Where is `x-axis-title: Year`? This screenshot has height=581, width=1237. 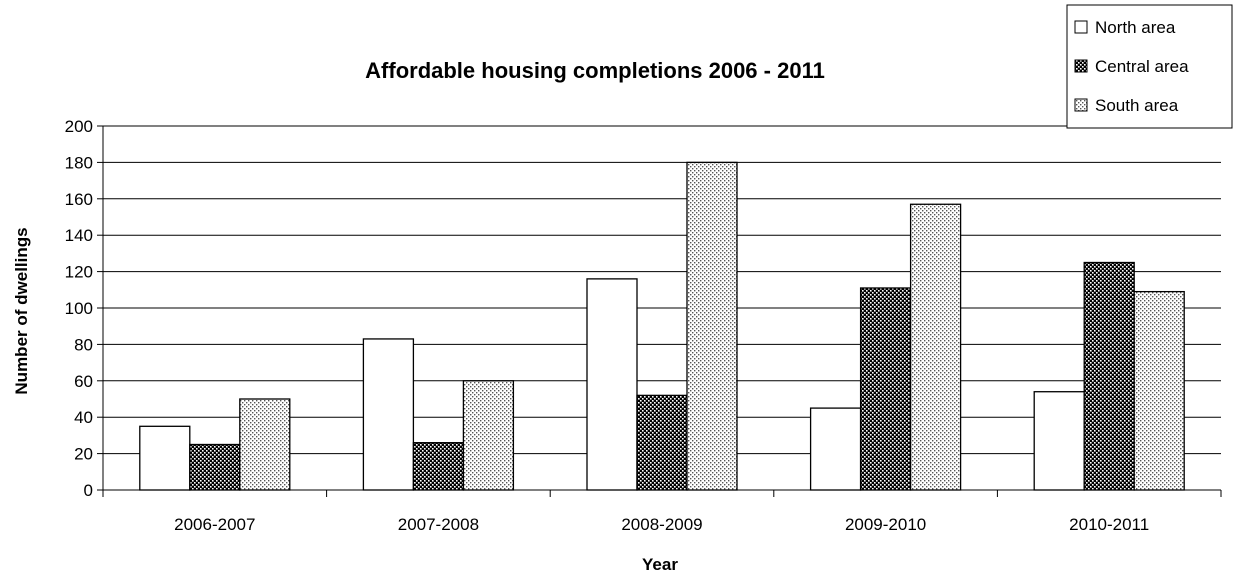 x-axis-title: Year is located at coordinates (660, 564).